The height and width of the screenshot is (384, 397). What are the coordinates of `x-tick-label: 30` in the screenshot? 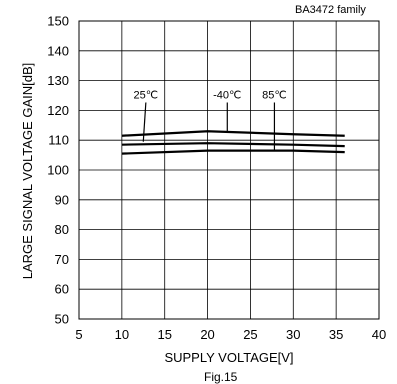 It's located at (293, 334).